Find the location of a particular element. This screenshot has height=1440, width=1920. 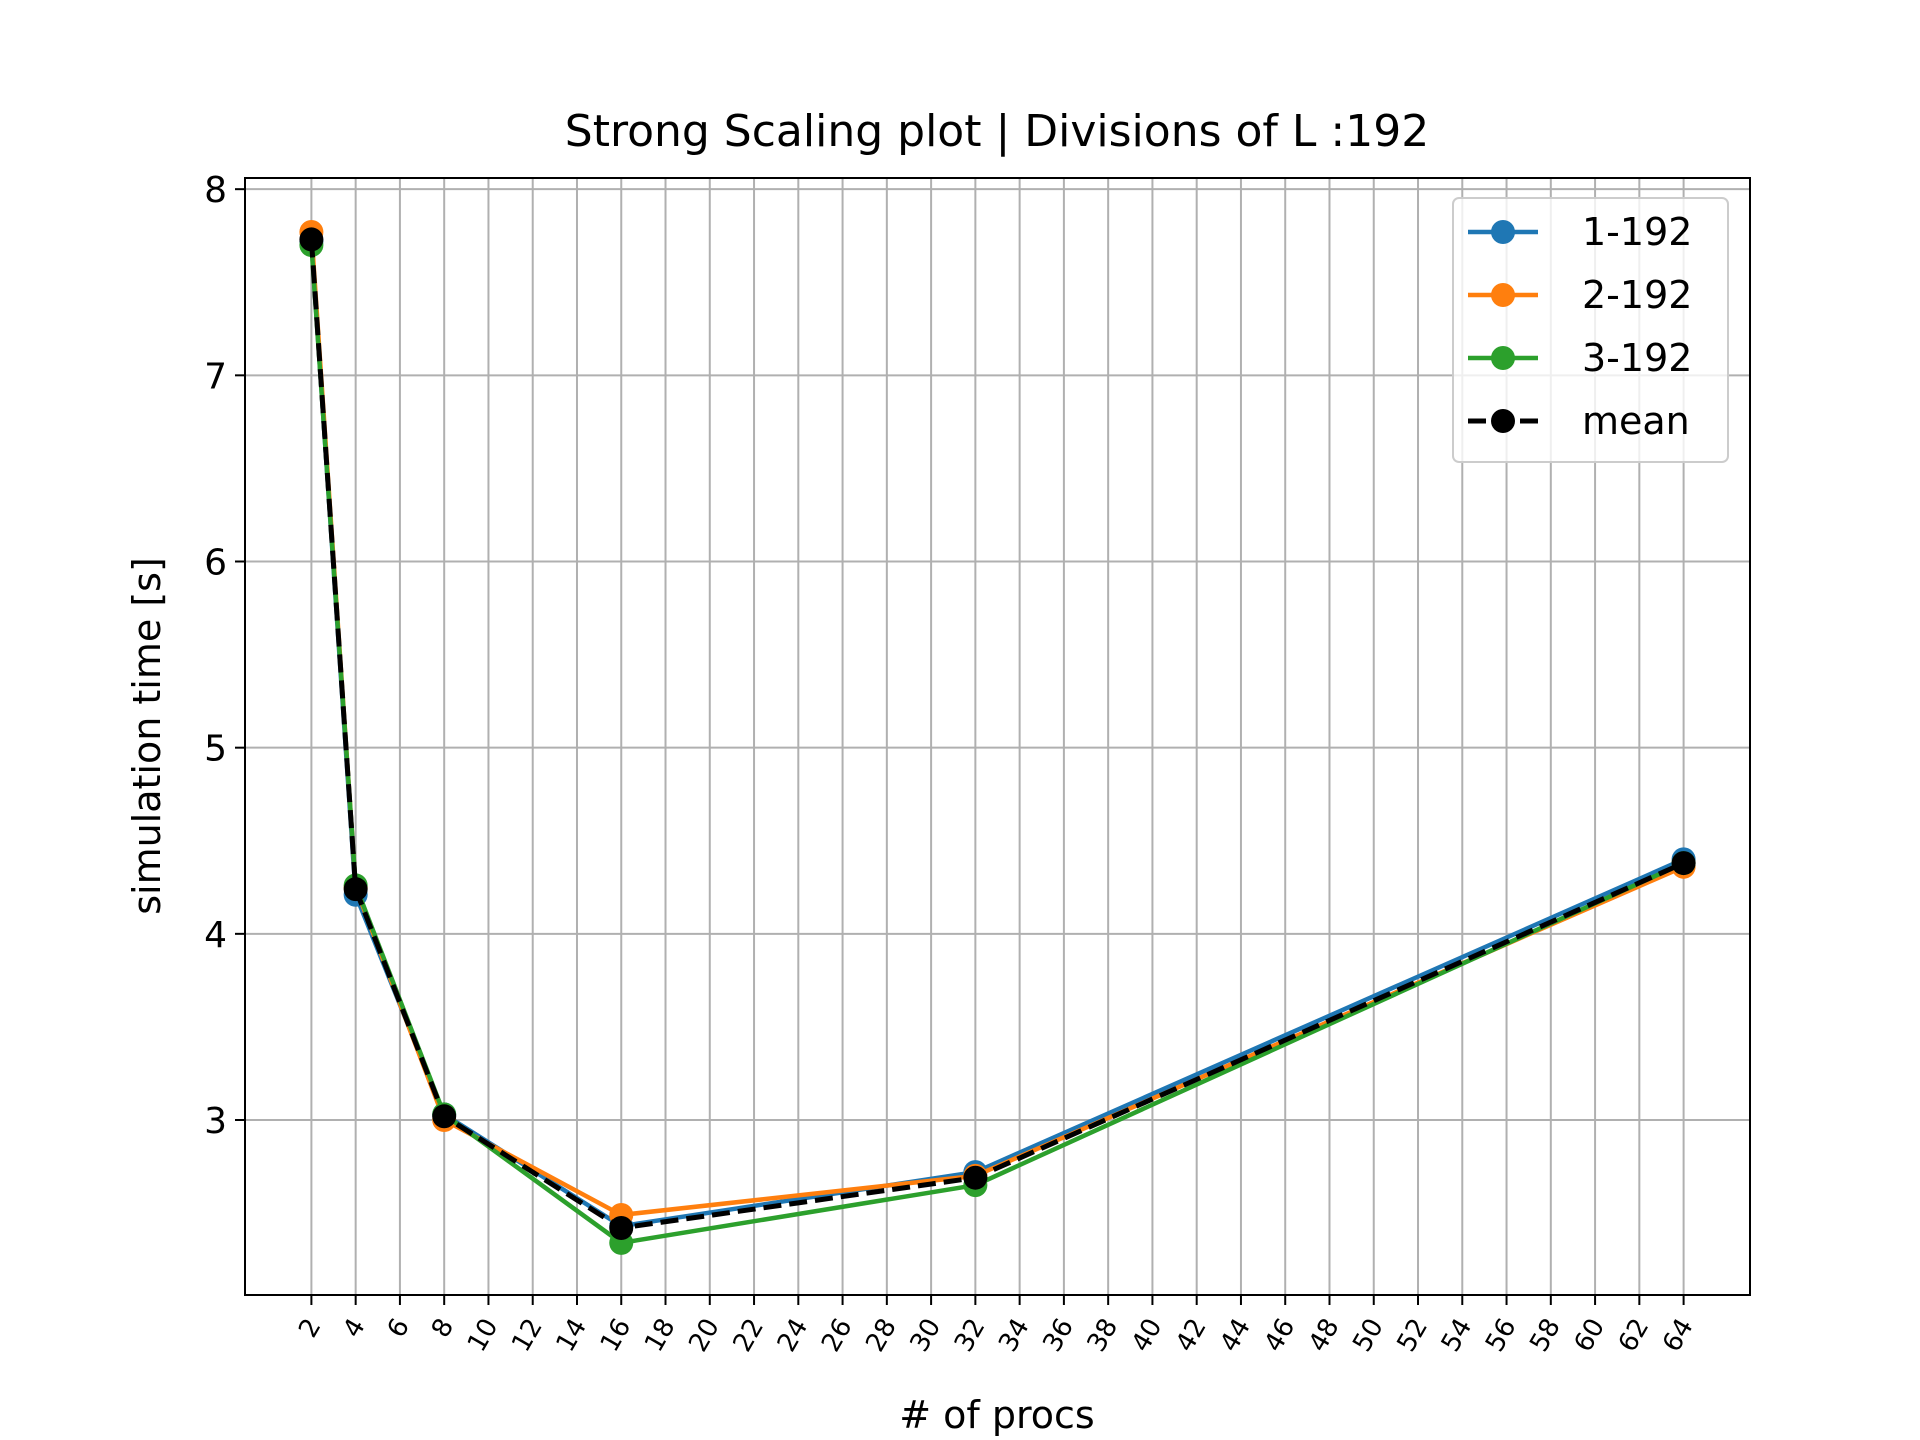

x-tick-label: 20 is located at coordinates (704, 1336).